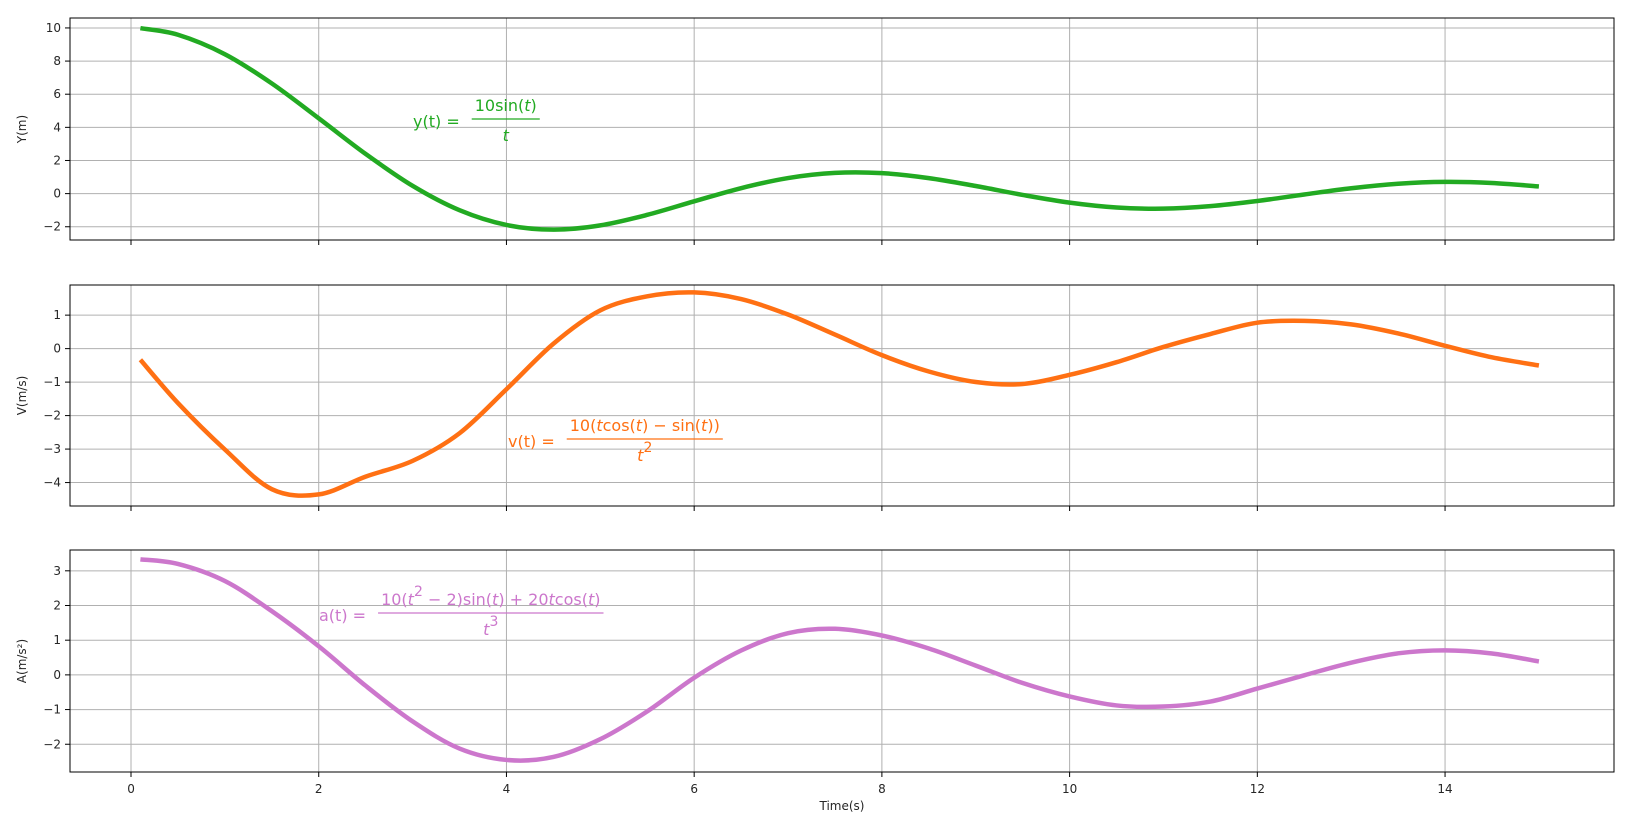 This screenshot has height=817, width=1630. What do you see at coordinates (57, 349) in the screenshot?
I see `velocity-y-tick-label: 0` at bounding box center [57, 349].